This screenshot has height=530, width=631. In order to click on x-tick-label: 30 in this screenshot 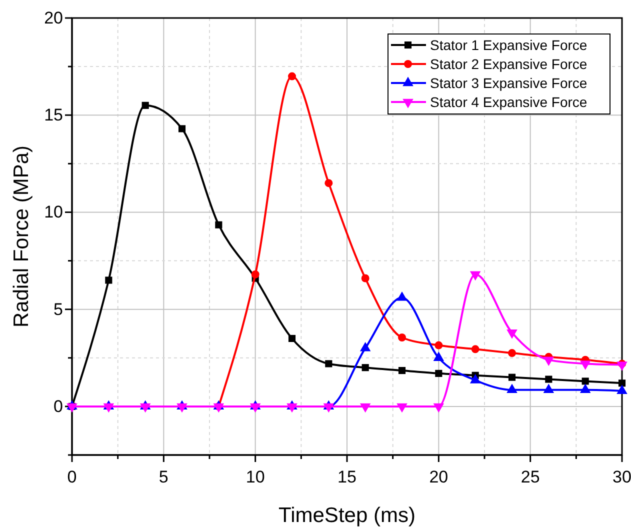, I will do `click(621, 477)`.